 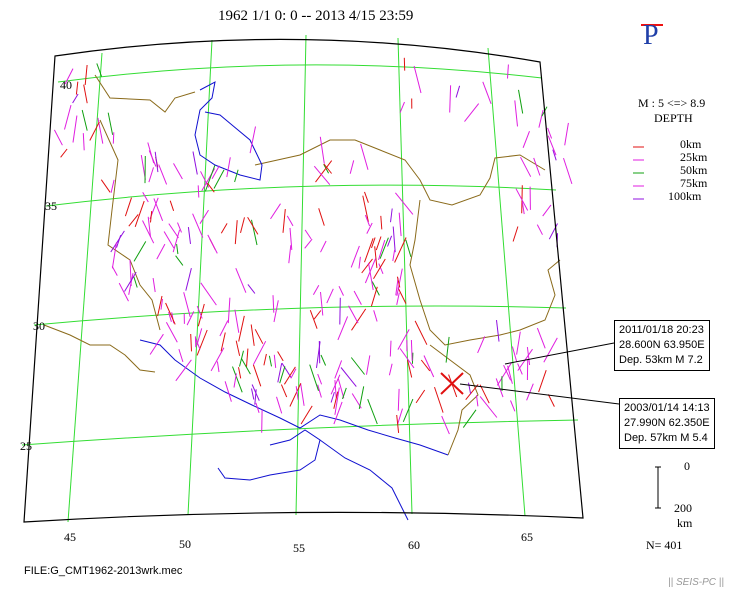 What do you see at coordinates (452, 383) in the screenshot?
I see `epicenter-marker` at bounding box center [452, 383].